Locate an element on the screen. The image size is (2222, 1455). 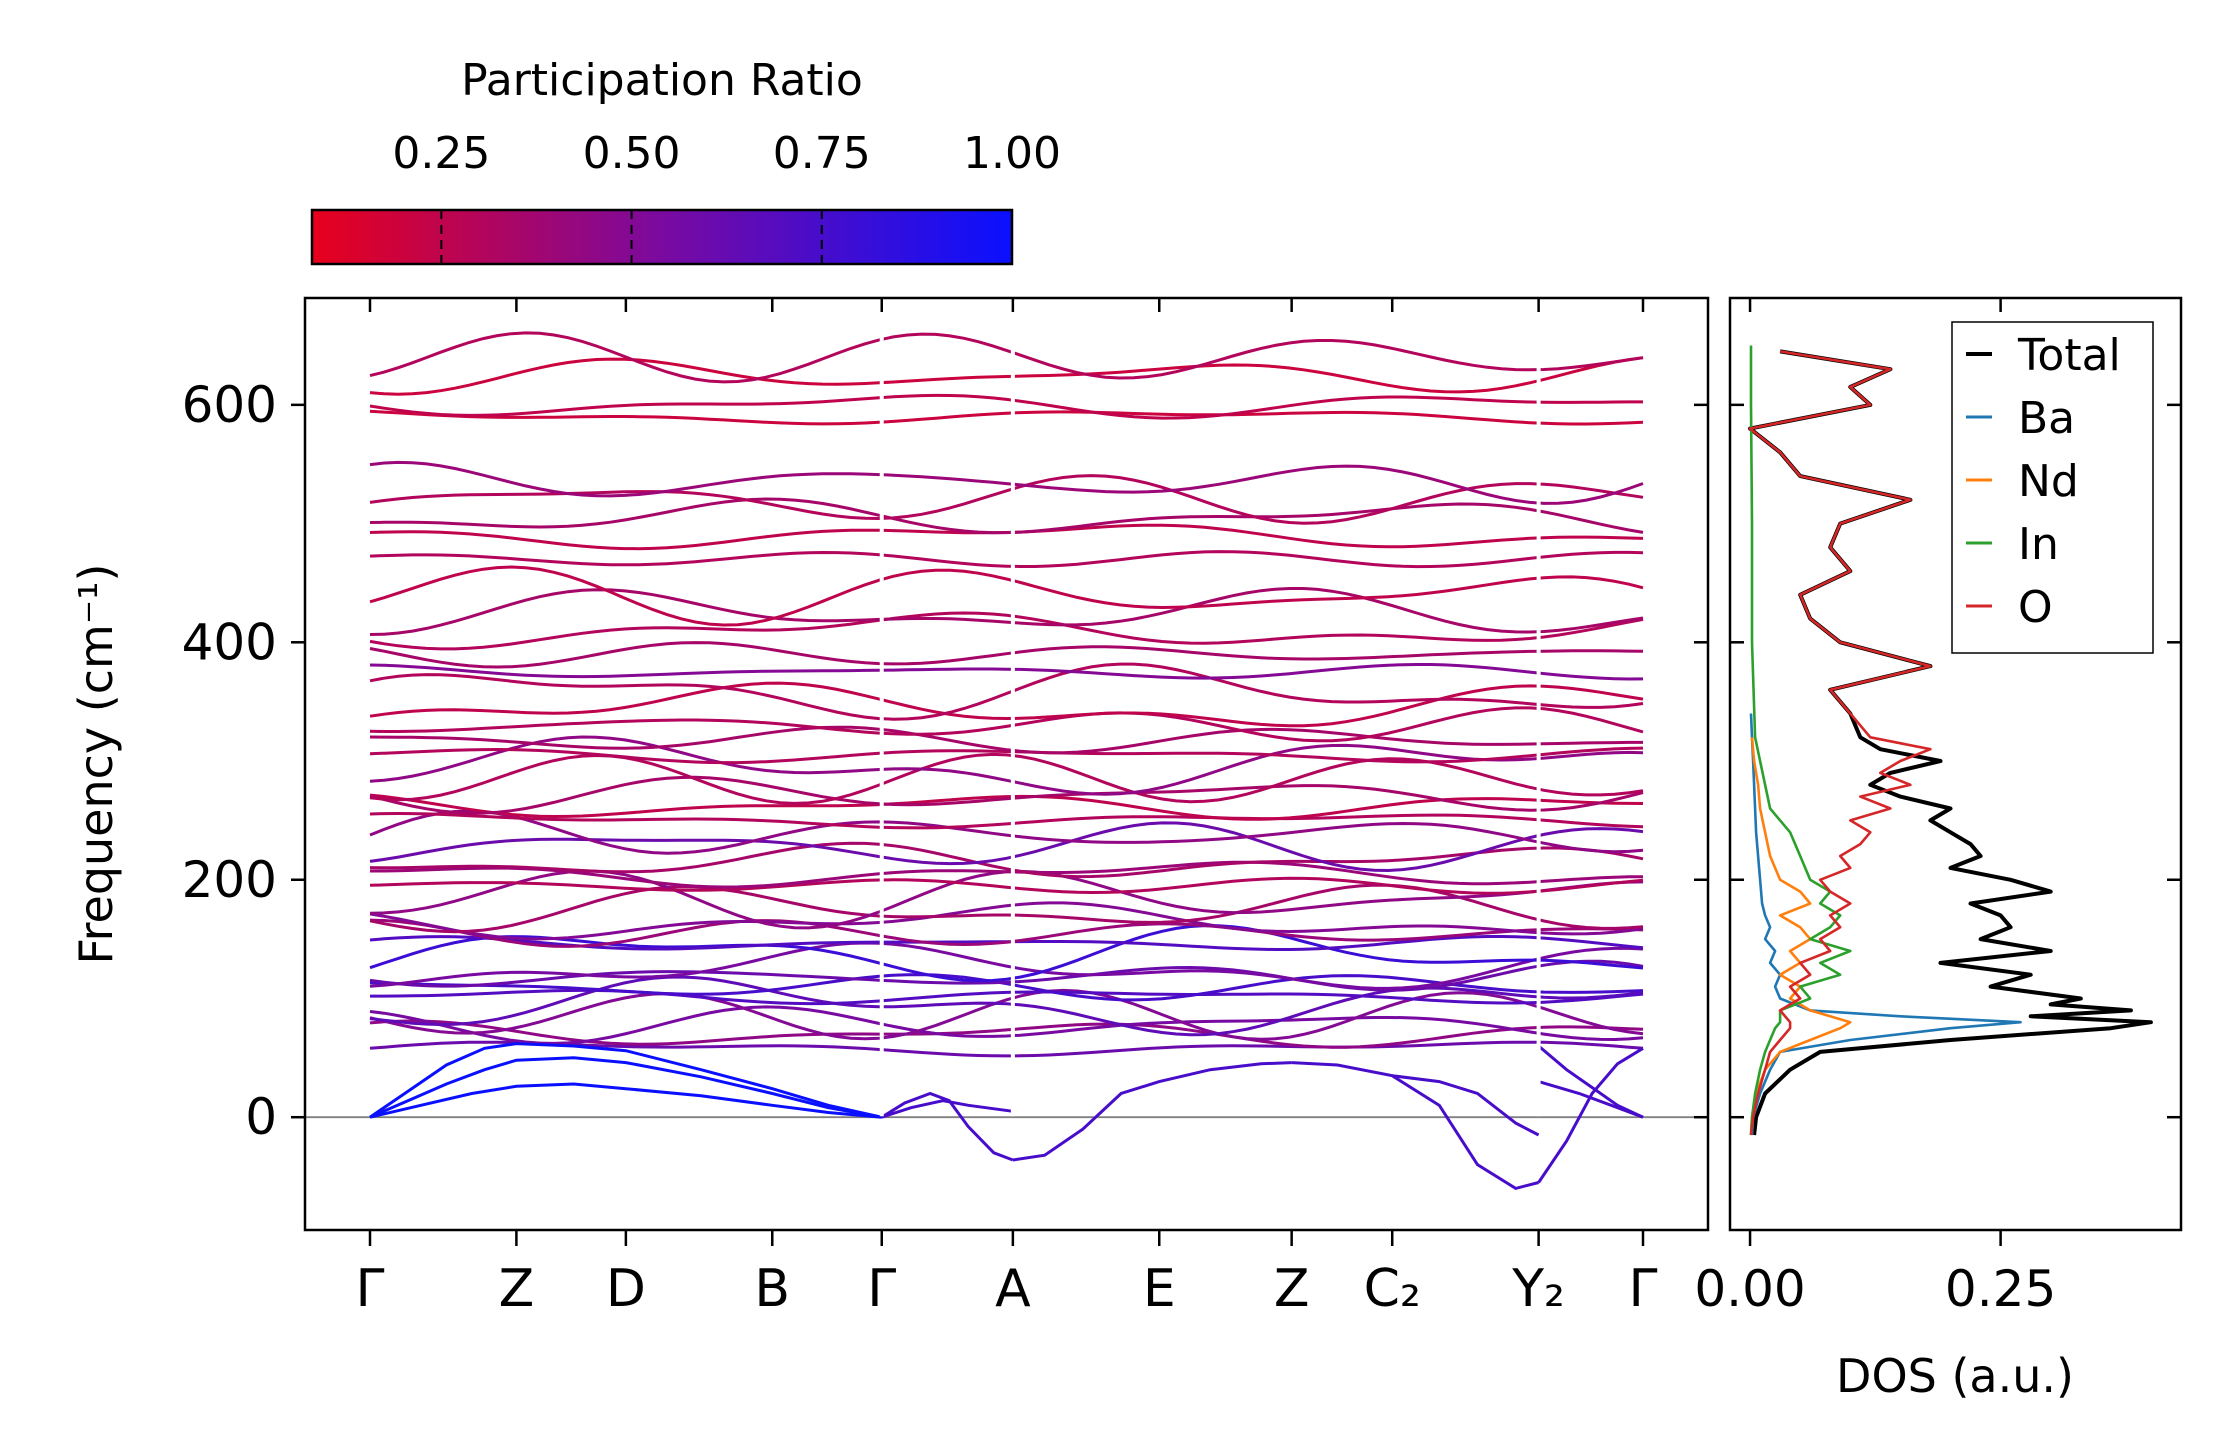
legend-label-ba: Ba is located at coordinates (2046, 418).